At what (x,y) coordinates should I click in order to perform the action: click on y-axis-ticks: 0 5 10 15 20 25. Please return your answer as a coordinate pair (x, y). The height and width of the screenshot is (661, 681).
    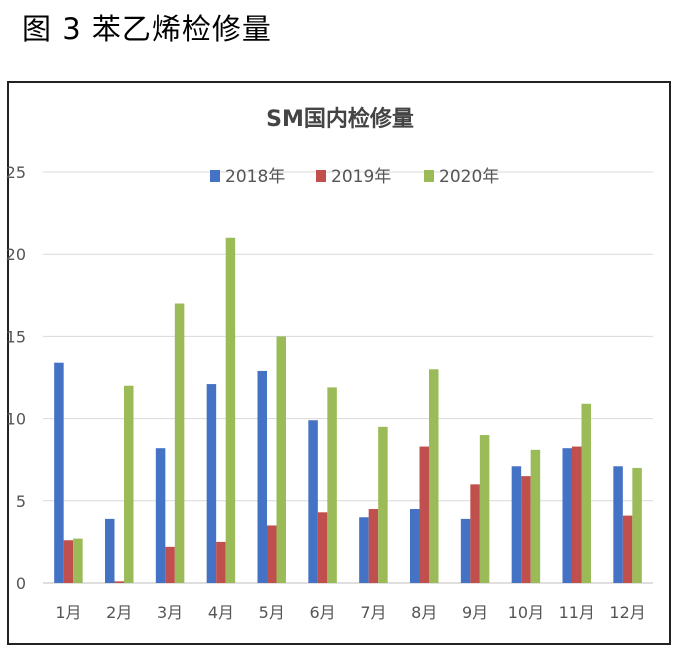
    Looking at the image, I should click on (16, 378).